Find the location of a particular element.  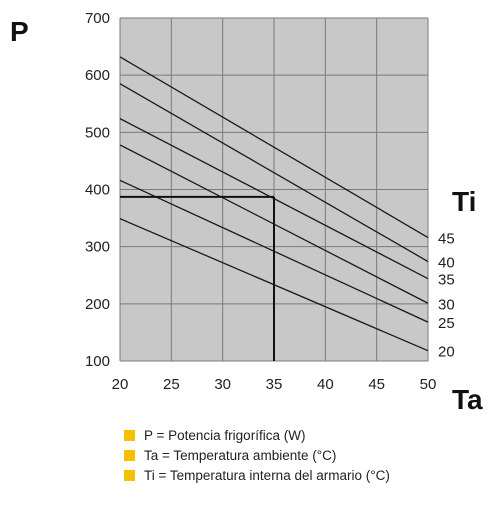

legend-item-ta: Ta = Temperatura ambiente (°C) is located at coordinates (257, 455).